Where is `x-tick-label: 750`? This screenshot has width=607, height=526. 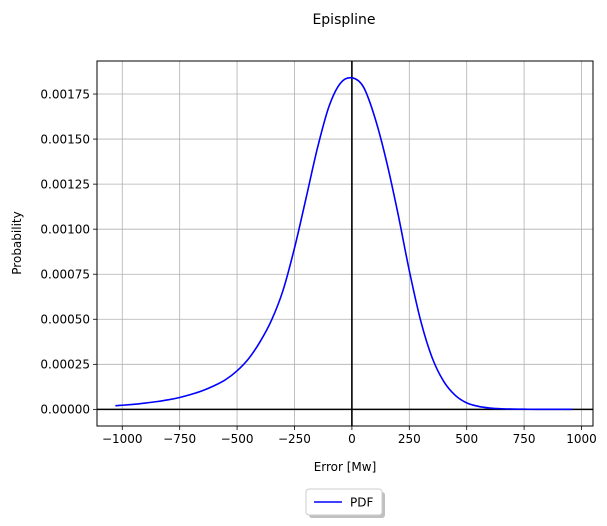 x-tick-label: 750 is located at coordinates (524, 439).